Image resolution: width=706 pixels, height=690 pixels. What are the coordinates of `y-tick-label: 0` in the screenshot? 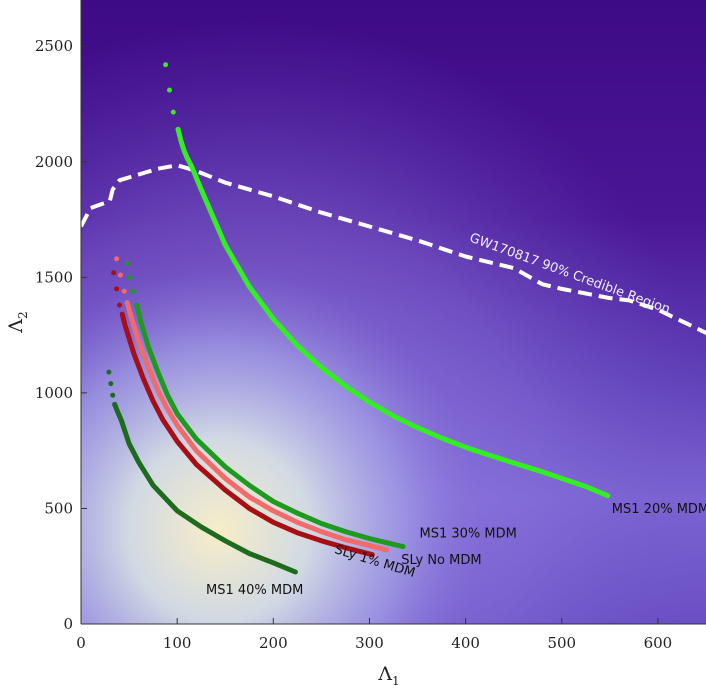 It's located at (68, 624).